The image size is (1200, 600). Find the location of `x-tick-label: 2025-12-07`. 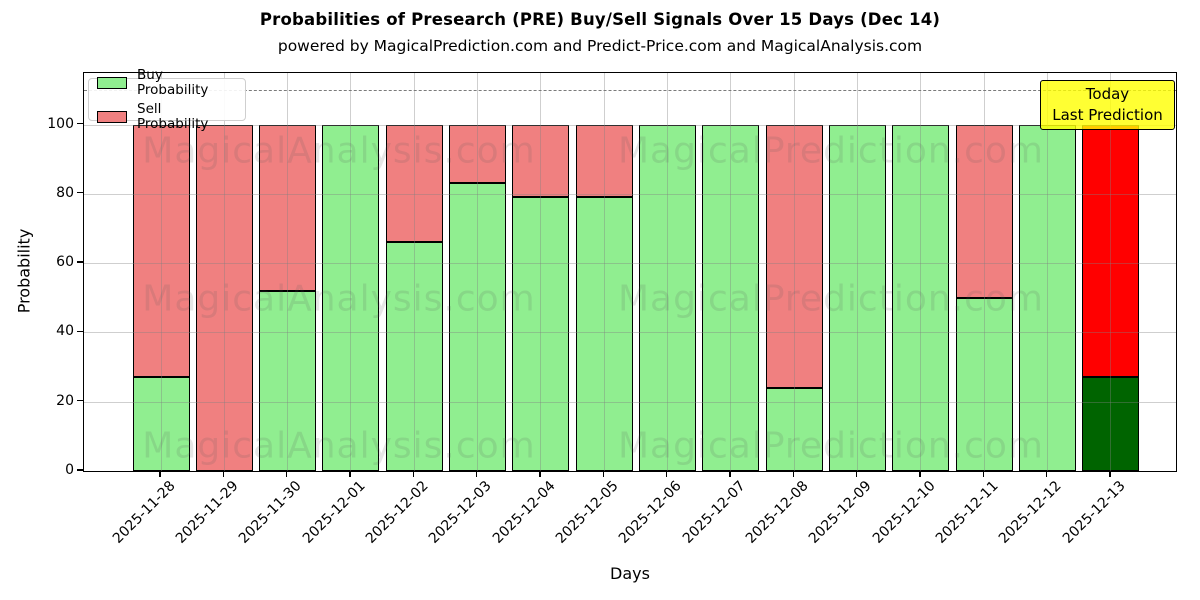

x-tick-label: 2025-12-07 is located at coordinates (714, 512).